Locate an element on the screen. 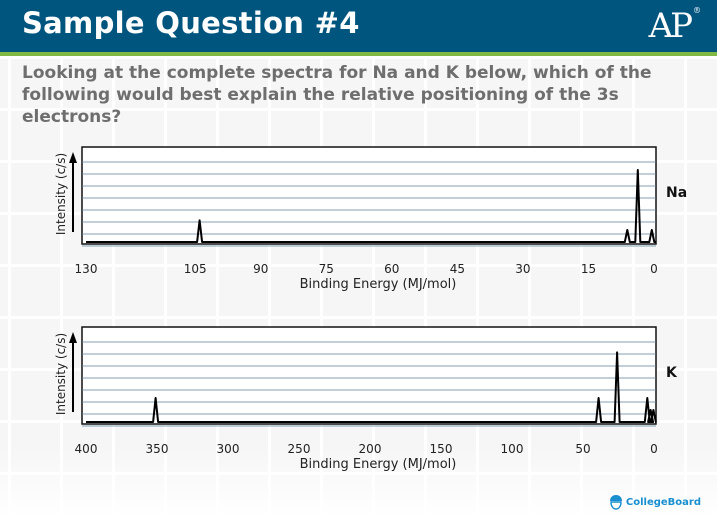 Image resolution: width=717 pixels, height=518 pixels. x-tick-label: 30 is located at coordinates (523, 269).